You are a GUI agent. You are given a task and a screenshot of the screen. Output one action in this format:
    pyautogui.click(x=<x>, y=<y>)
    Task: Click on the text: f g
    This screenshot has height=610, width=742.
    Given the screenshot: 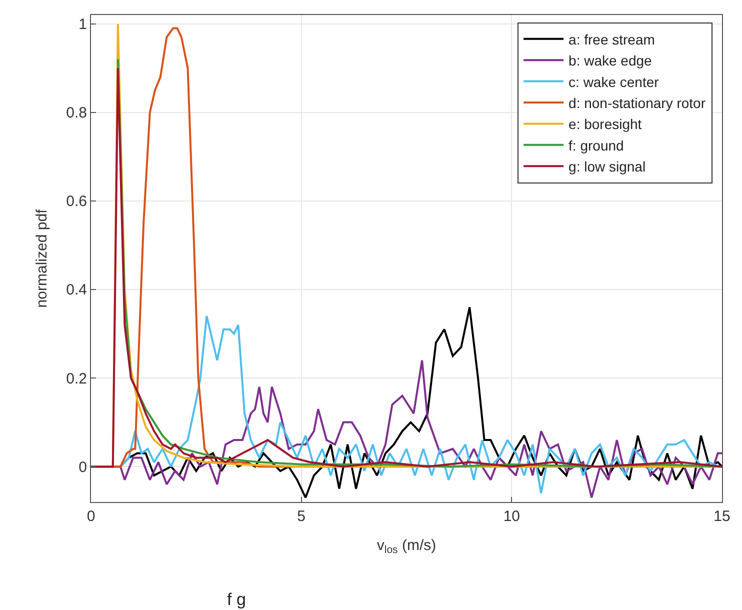 What is the action you would take?
    pyautogui.click(x=236, y=599)
    